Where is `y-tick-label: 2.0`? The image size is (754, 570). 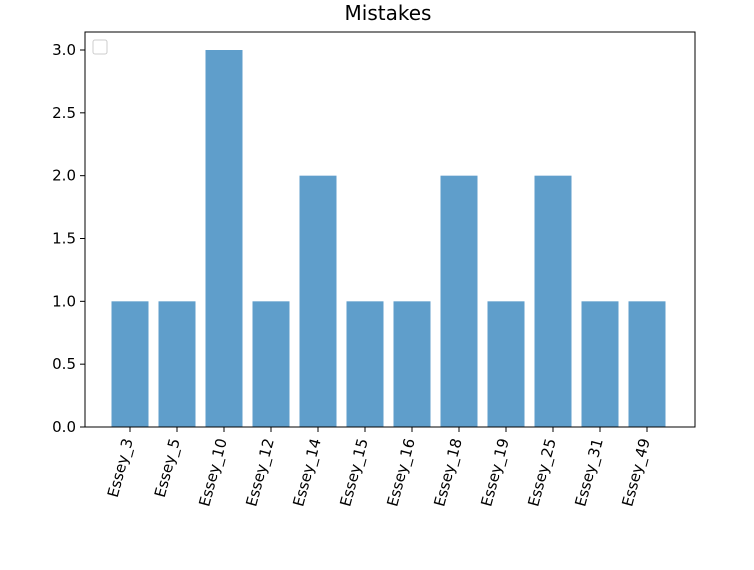
y-tick-label: 2.0 is located at coordinates (64, 176).